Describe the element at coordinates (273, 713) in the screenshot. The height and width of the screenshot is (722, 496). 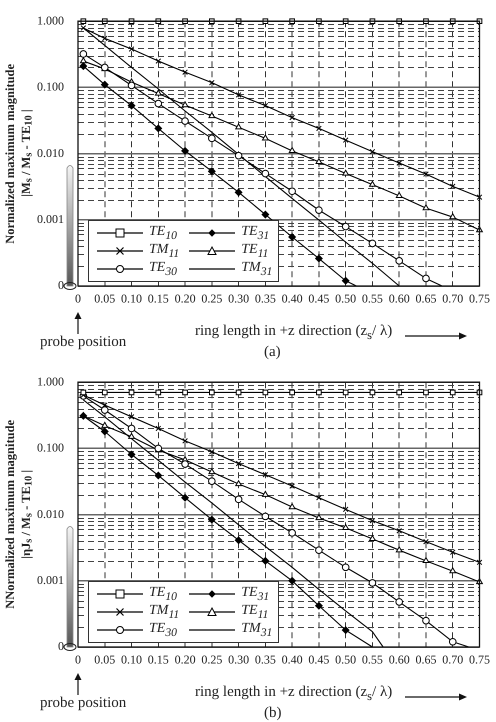
I see `text: (b)` at that location.